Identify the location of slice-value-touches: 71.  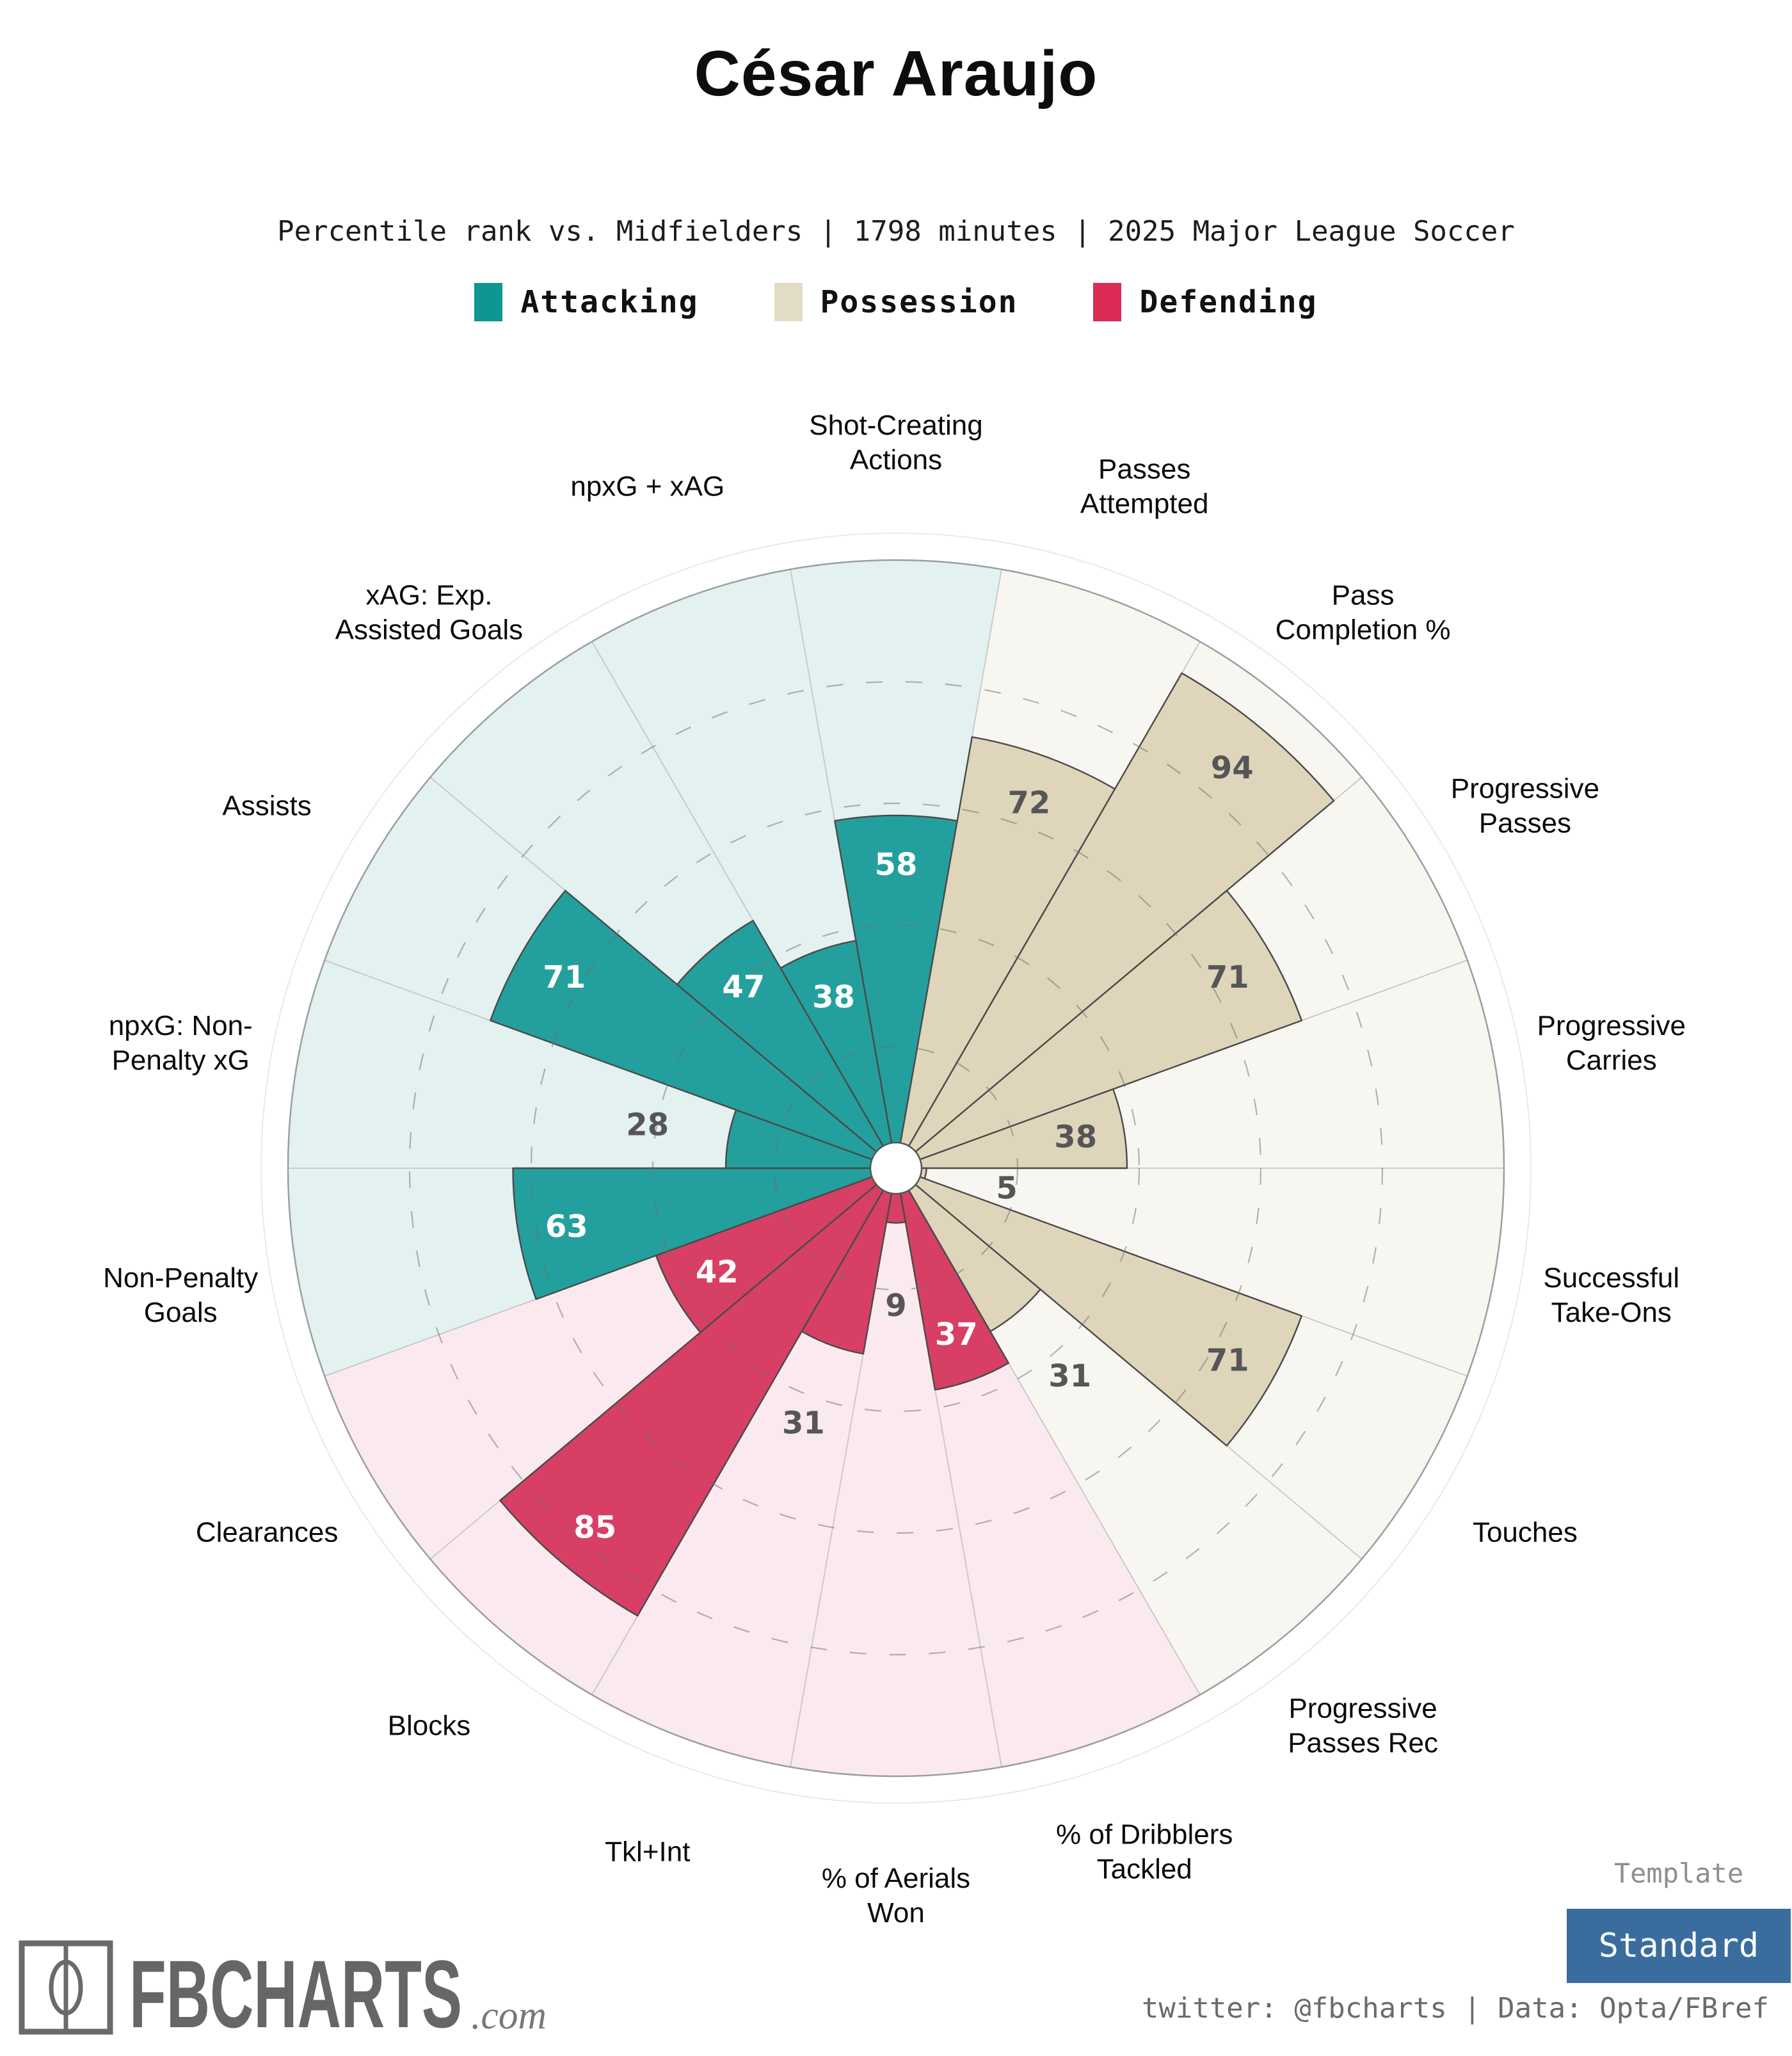
(1227, 1360).